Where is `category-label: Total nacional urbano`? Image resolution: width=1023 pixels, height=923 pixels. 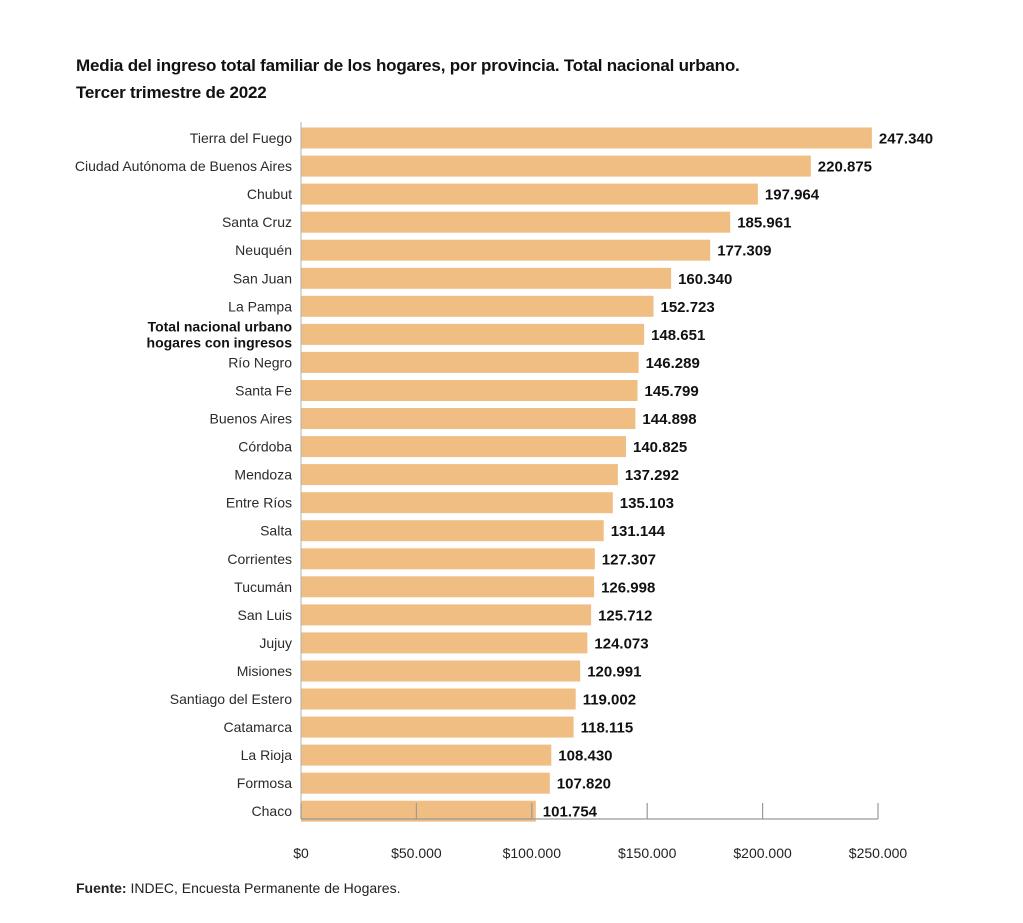
category-label: Total nacional urbano is located at coordinates (220, 326).